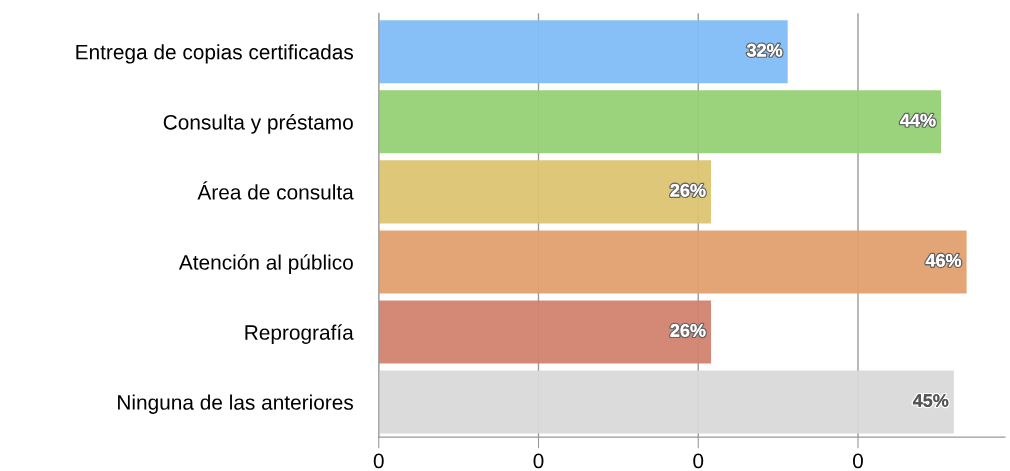 The width and height of the screenshot is (1010, 471). What do you see at coordinates (215, 54) in the screenshot?
I see `y-tick-label: Entrega de copias certificadas` at bounding box center [215, 54].